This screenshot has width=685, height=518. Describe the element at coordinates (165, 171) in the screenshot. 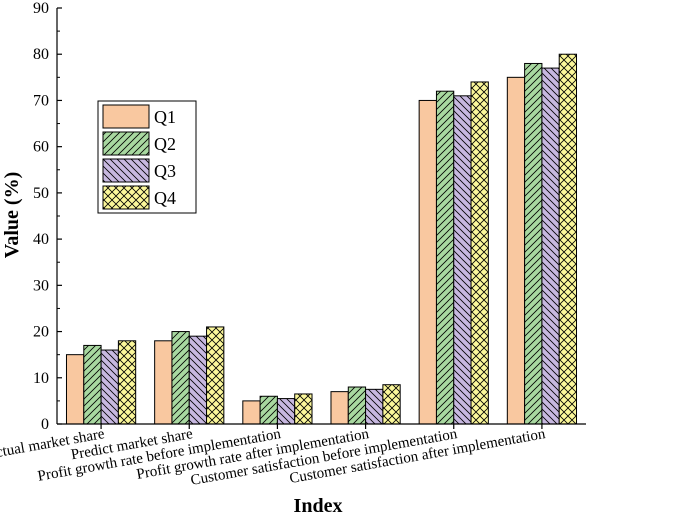

I see `legend-label: Q3` at that location.